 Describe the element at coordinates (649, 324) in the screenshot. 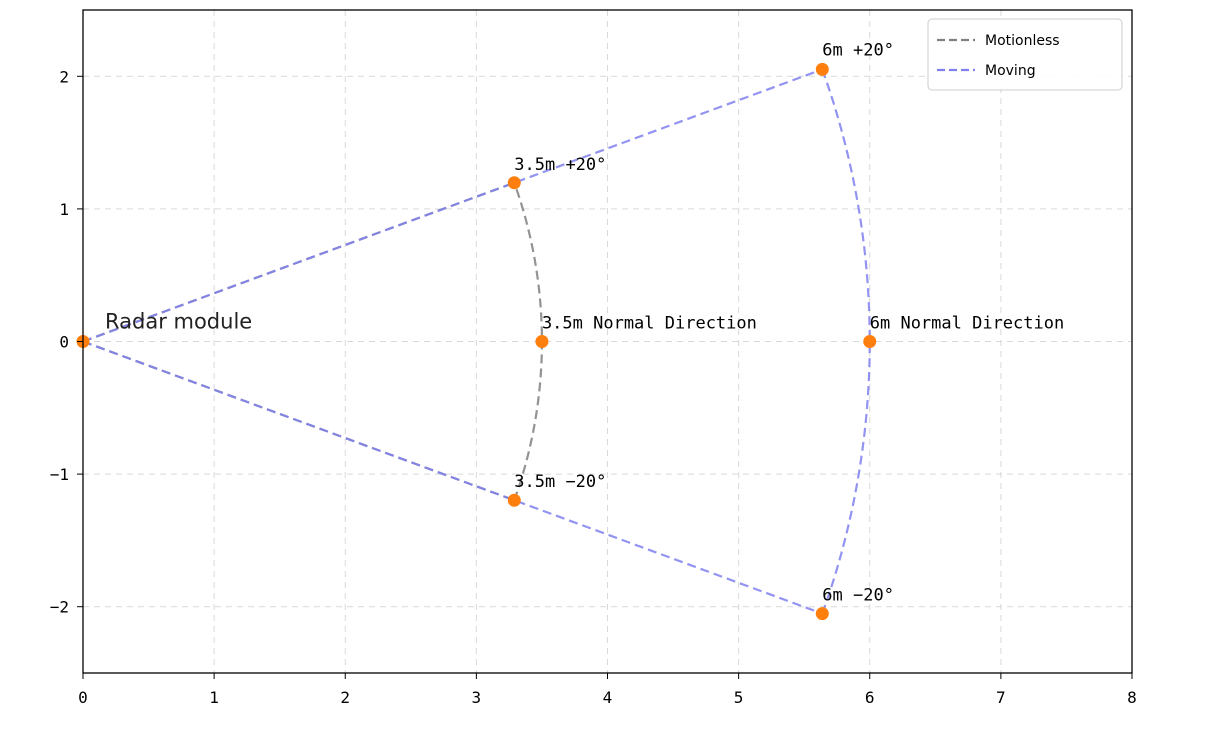

I see `point-label: 3.5m Normal Direction` at that location.